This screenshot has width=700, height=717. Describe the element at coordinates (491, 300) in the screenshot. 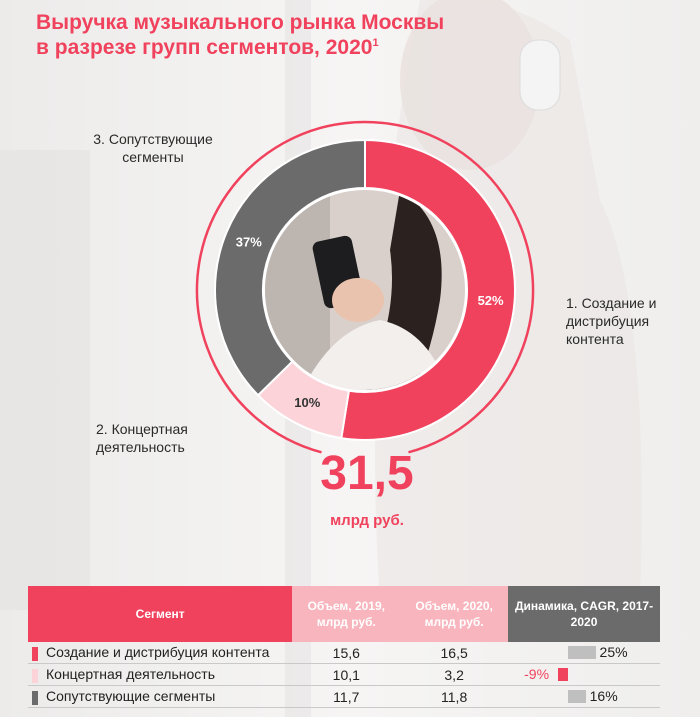

I see `slice-content-value-label: 52%` at that location.